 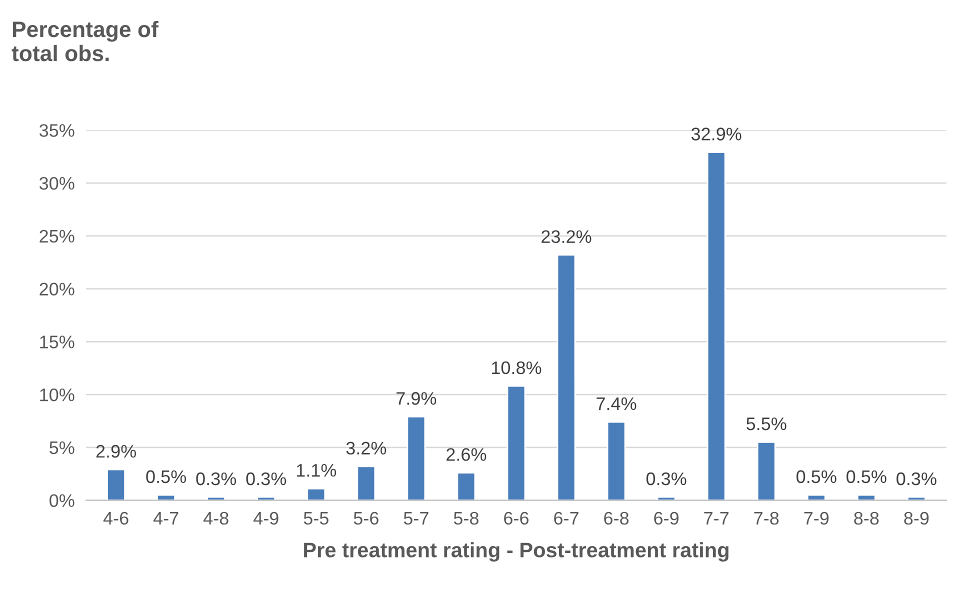 I want to click on x-tick-label: 6-7, so click(x=566, y=518).